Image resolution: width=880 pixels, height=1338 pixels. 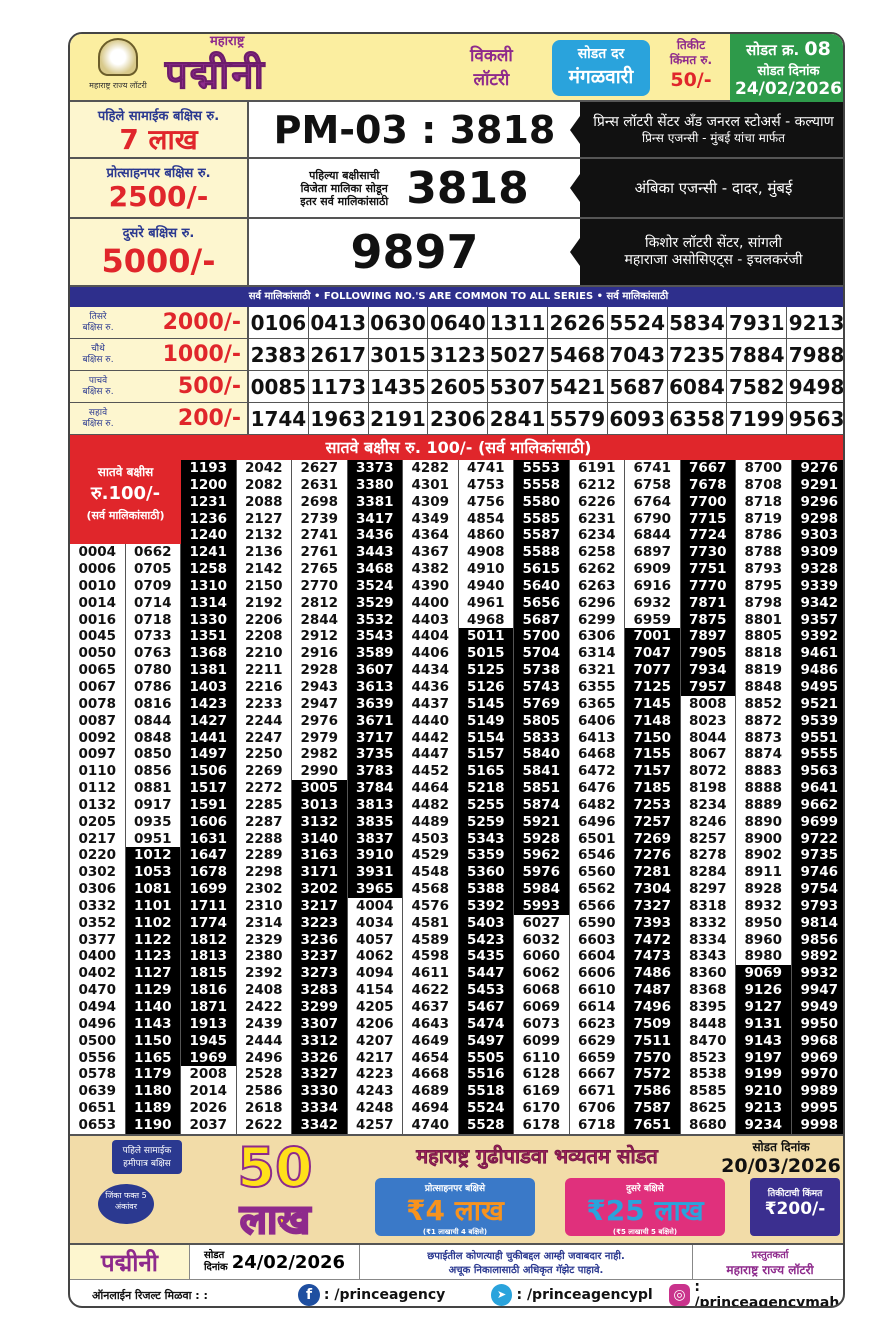 What do you see at coordinates (374, 502) in the screenshot?
I see `winning-number: 3381` at bounding box center [374, 502].